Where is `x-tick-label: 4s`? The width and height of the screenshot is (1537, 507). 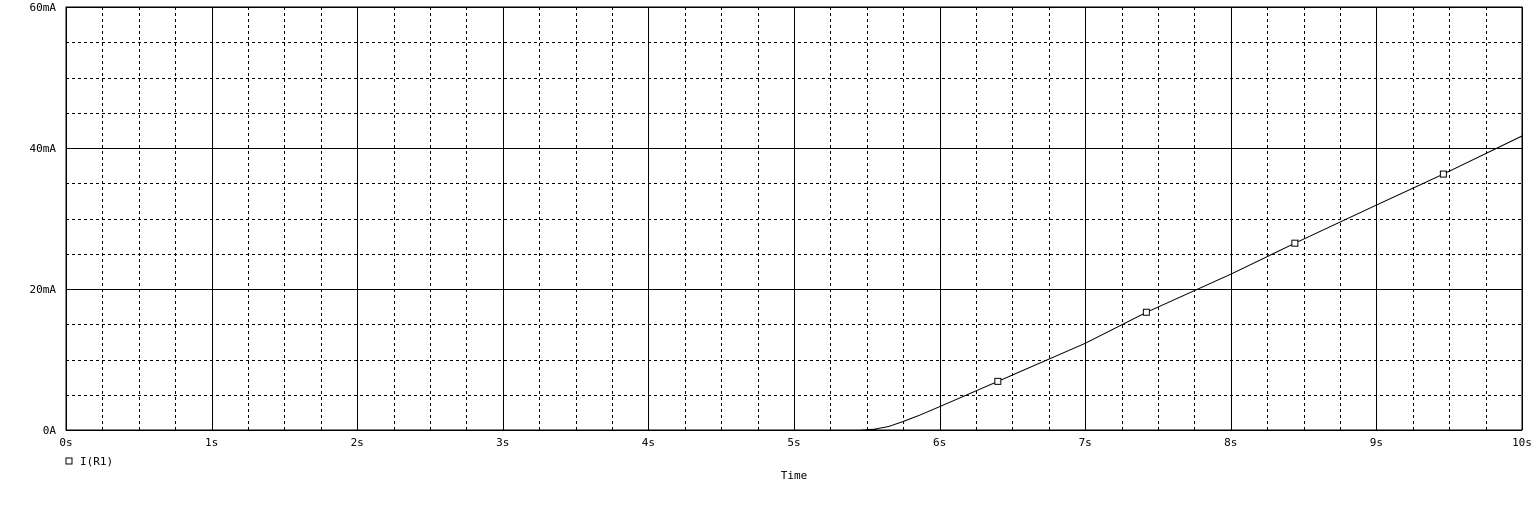
x-tick-label: 4s is located at coordinates (648, 442).